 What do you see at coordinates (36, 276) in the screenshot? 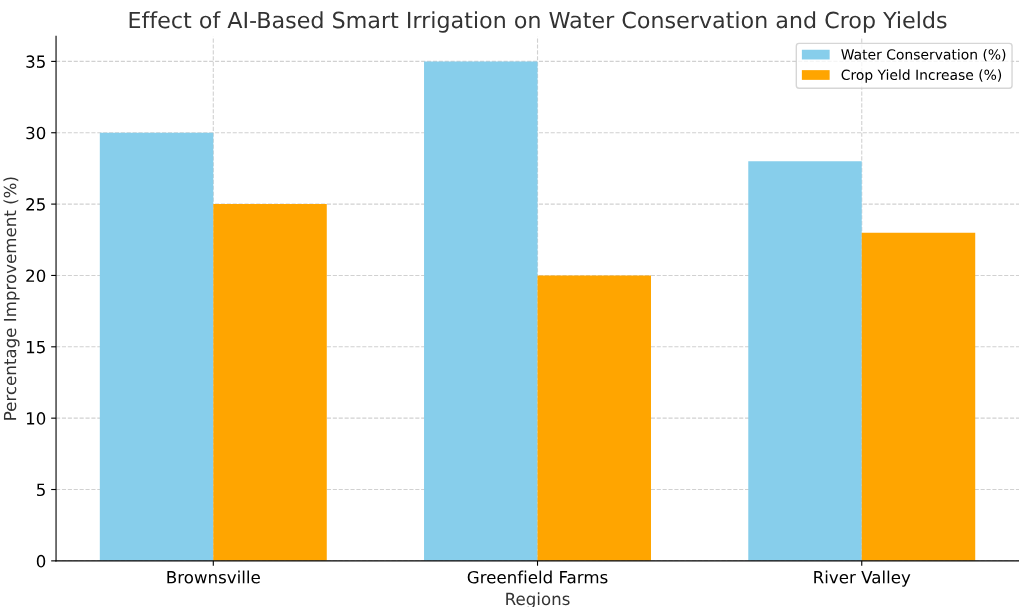
I see `y-tick-label: 20` at bounding box center [36, 276].